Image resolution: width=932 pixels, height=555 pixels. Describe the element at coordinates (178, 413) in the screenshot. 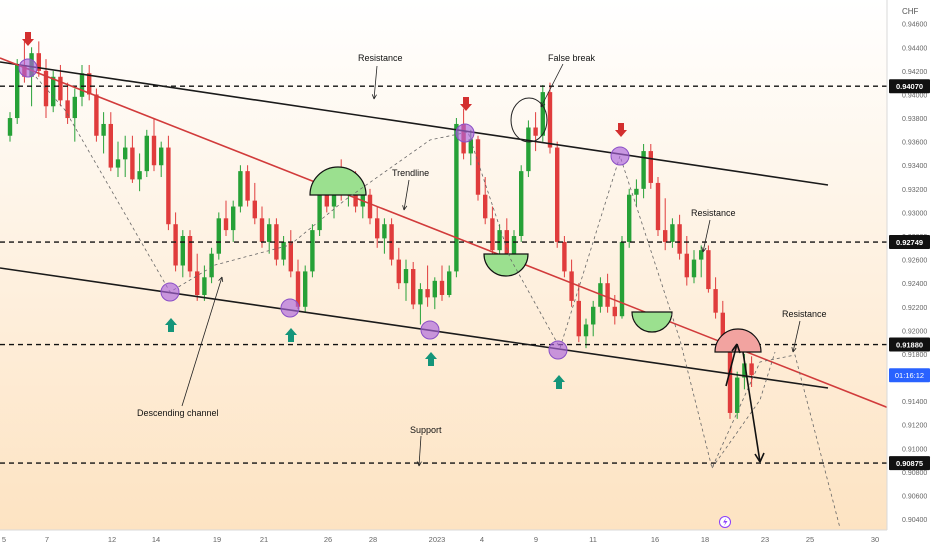

I see `descending-channel-label: Descending channel` at that location.